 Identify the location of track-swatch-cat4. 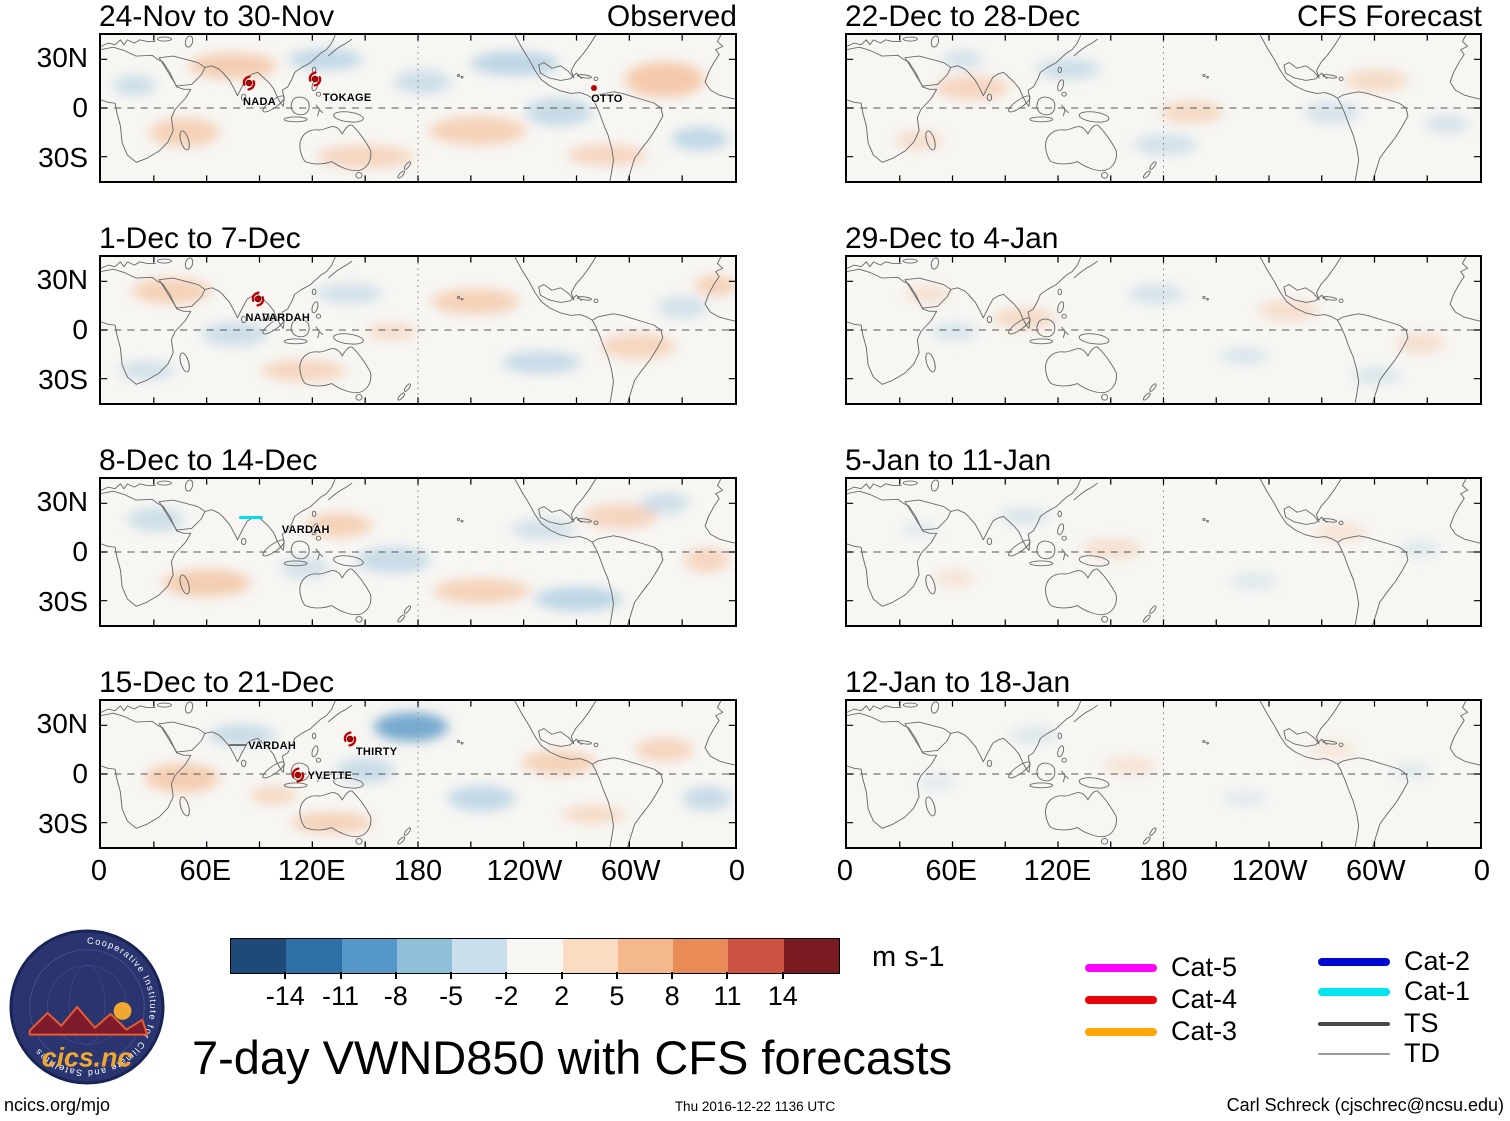
(1121, 999).